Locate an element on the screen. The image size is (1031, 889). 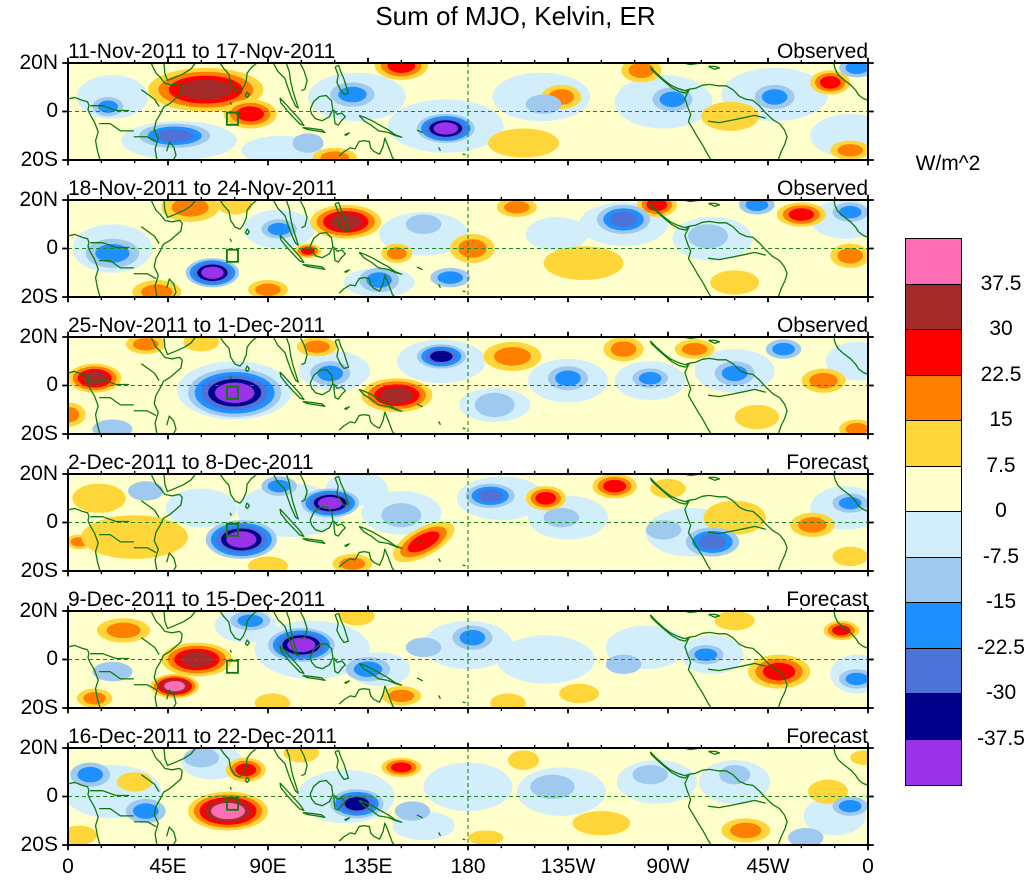
colorbar-tick-label: -22.5 is located at coordinates (1001, 647).